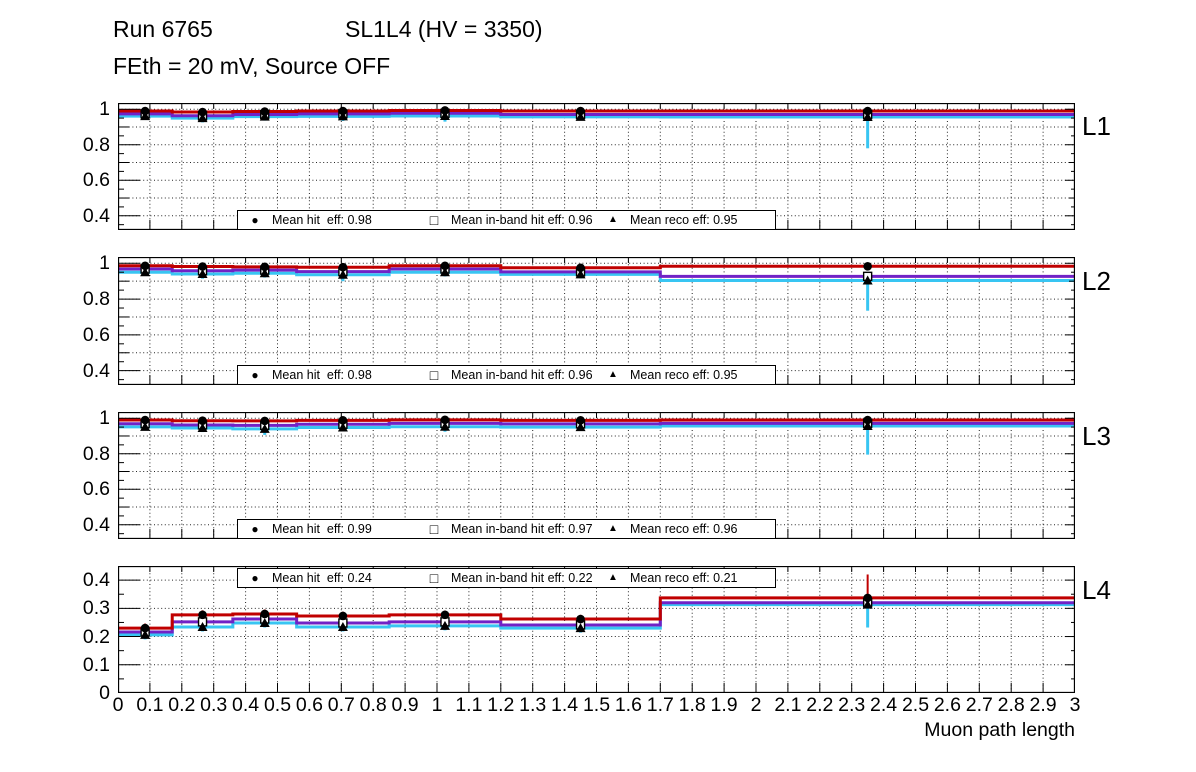 The height and width of the screenshot is (772, 1196). I want to click on x-tick-label: 2.5, so click(915, 705).